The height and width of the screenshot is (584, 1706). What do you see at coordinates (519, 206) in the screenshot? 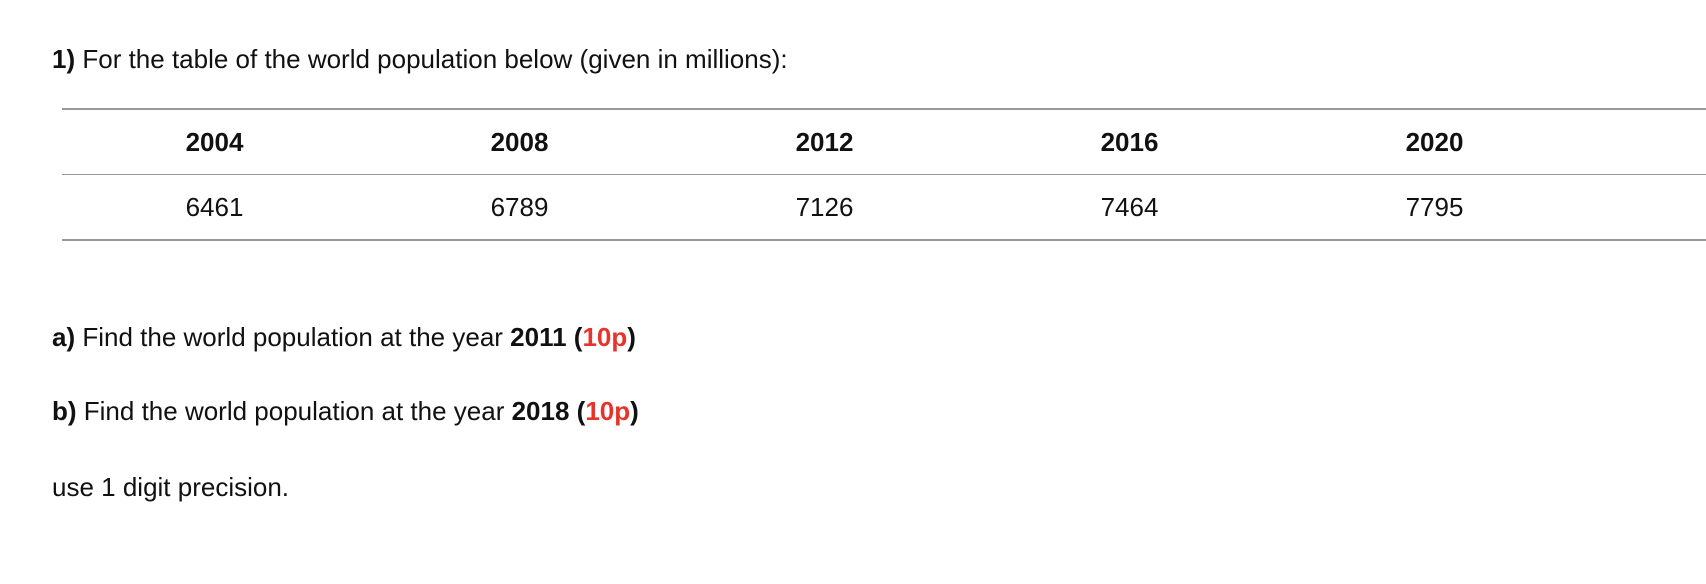
I see `value-cell: 6789` at bounding box center [519, 206].